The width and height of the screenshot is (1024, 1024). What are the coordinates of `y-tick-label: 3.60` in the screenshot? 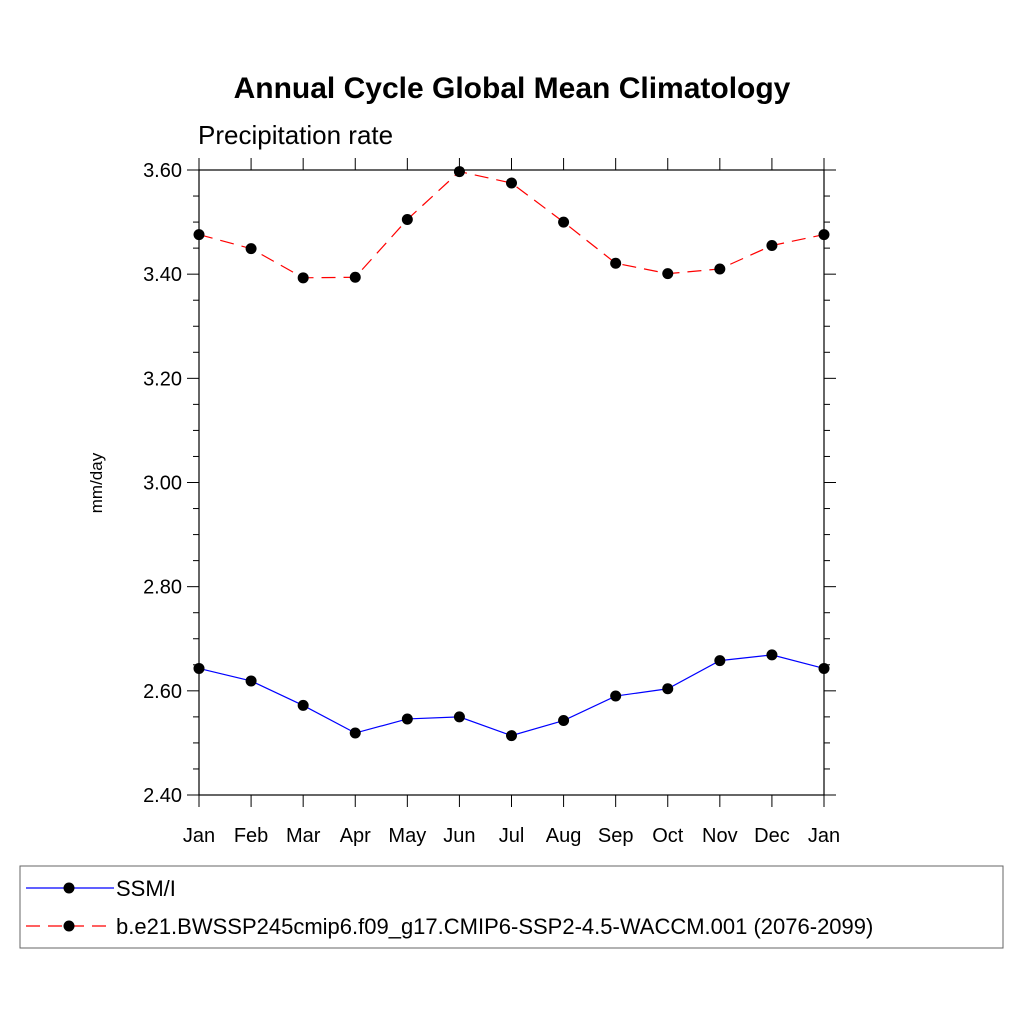 It's located at (162, 171).